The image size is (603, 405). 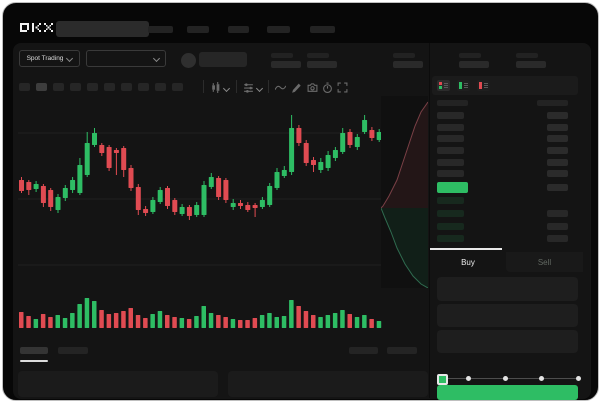 What do you see at coordinates (102, 29) in the screenshot?
I see `search-input` at bounding box center [102, 29].